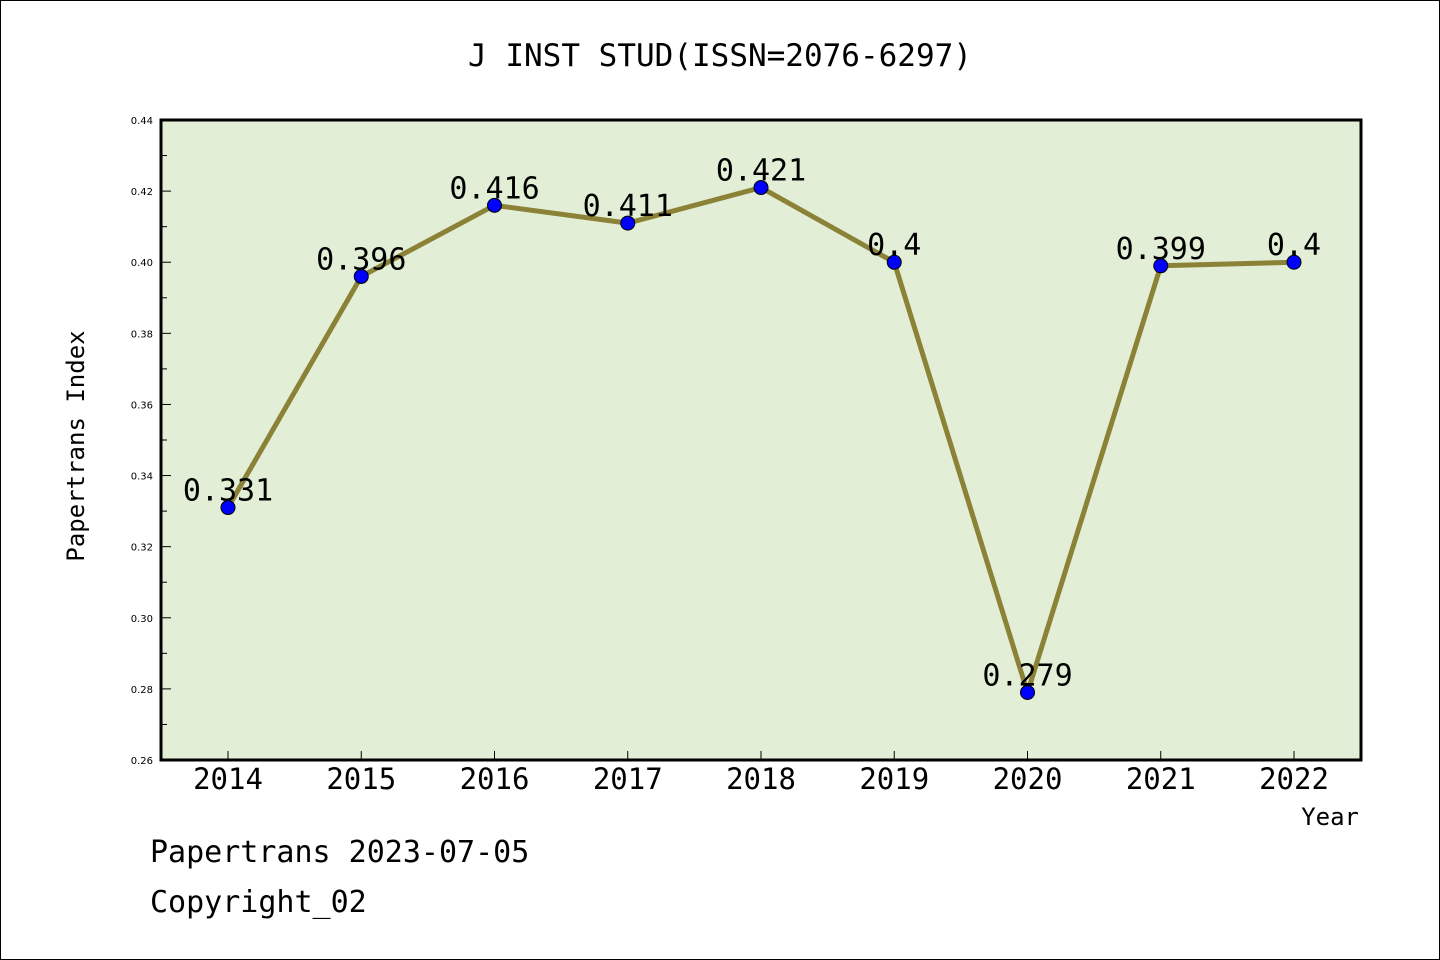 The width and height of the screenshot is (1440, 960). I want to click on y-axis-label: Papertrans Index, so click(76, 445).